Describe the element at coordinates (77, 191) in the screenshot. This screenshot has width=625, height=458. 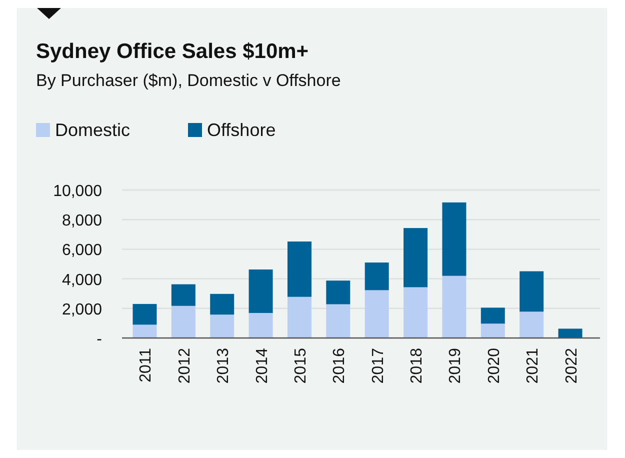
I see `y-tick-label: 10,000` at that location.